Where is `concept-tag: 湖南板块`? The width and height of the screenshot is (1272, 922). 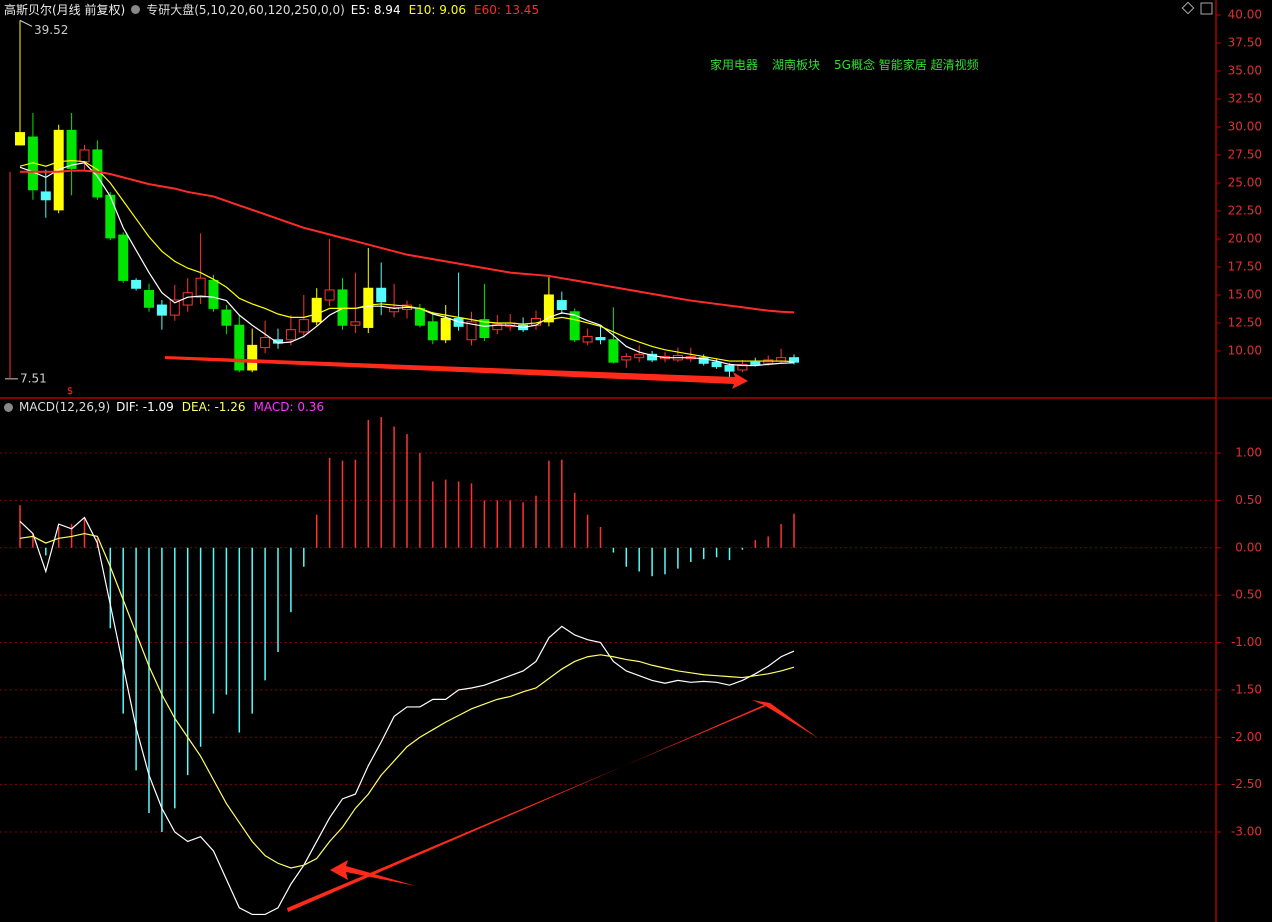 concept-tag: 湖南板块 is located at coordinates (796, 65).